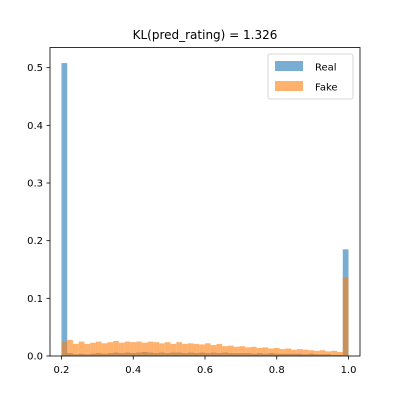 This screenshot has width=400, height=400. What do you see at coordinates (205, 370) in the screenshot?
I see `x-tick-label: 0.6` at bounding box center [205, 370].